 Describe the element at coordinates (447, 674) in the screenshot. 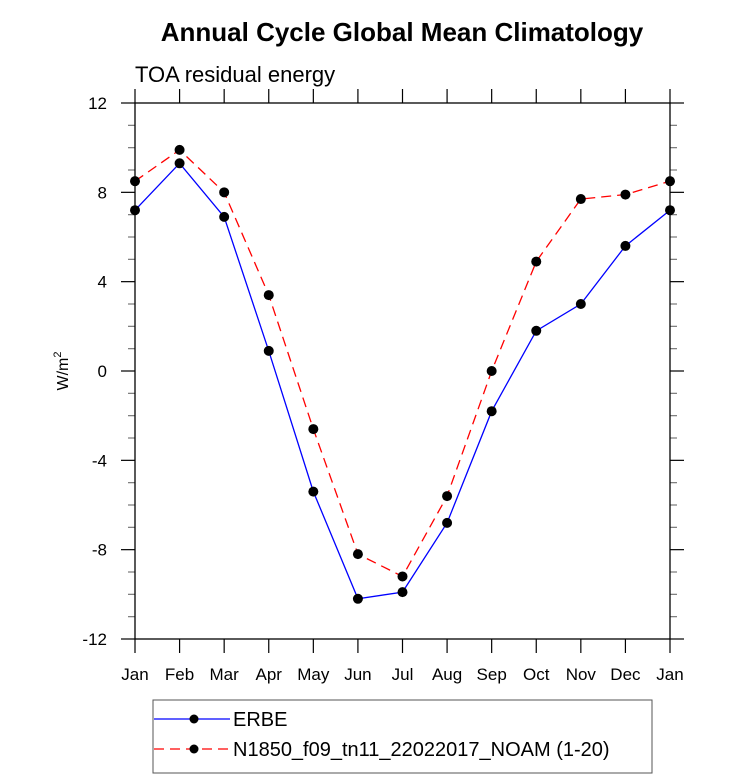

I see `x-tick-label: Aug` at that location.